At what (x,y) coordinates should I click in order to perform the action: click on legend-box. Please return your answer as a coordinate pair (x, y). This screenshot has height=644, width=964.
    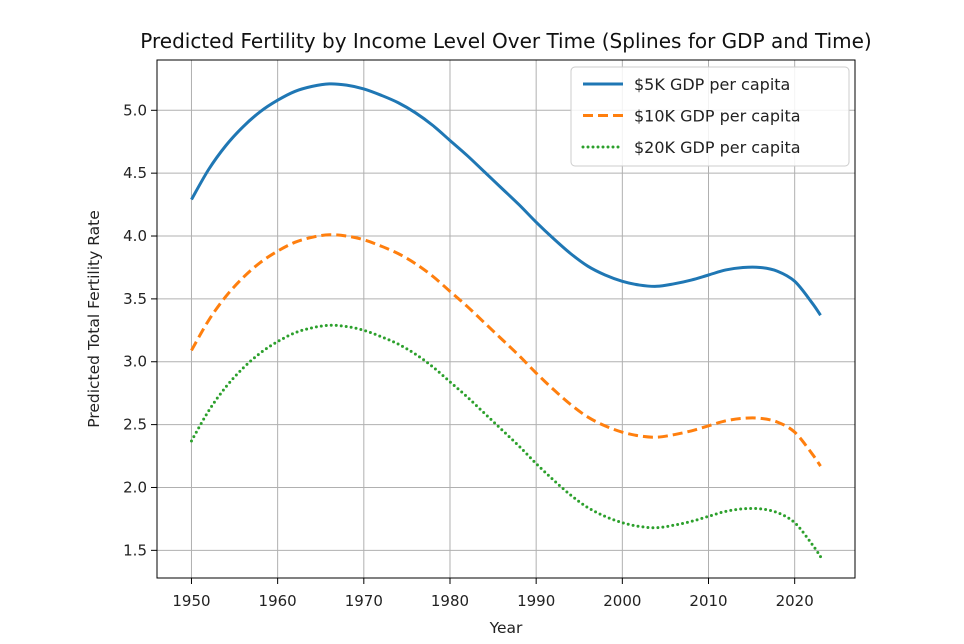
    Looking at the image, I should click on (710, 116).